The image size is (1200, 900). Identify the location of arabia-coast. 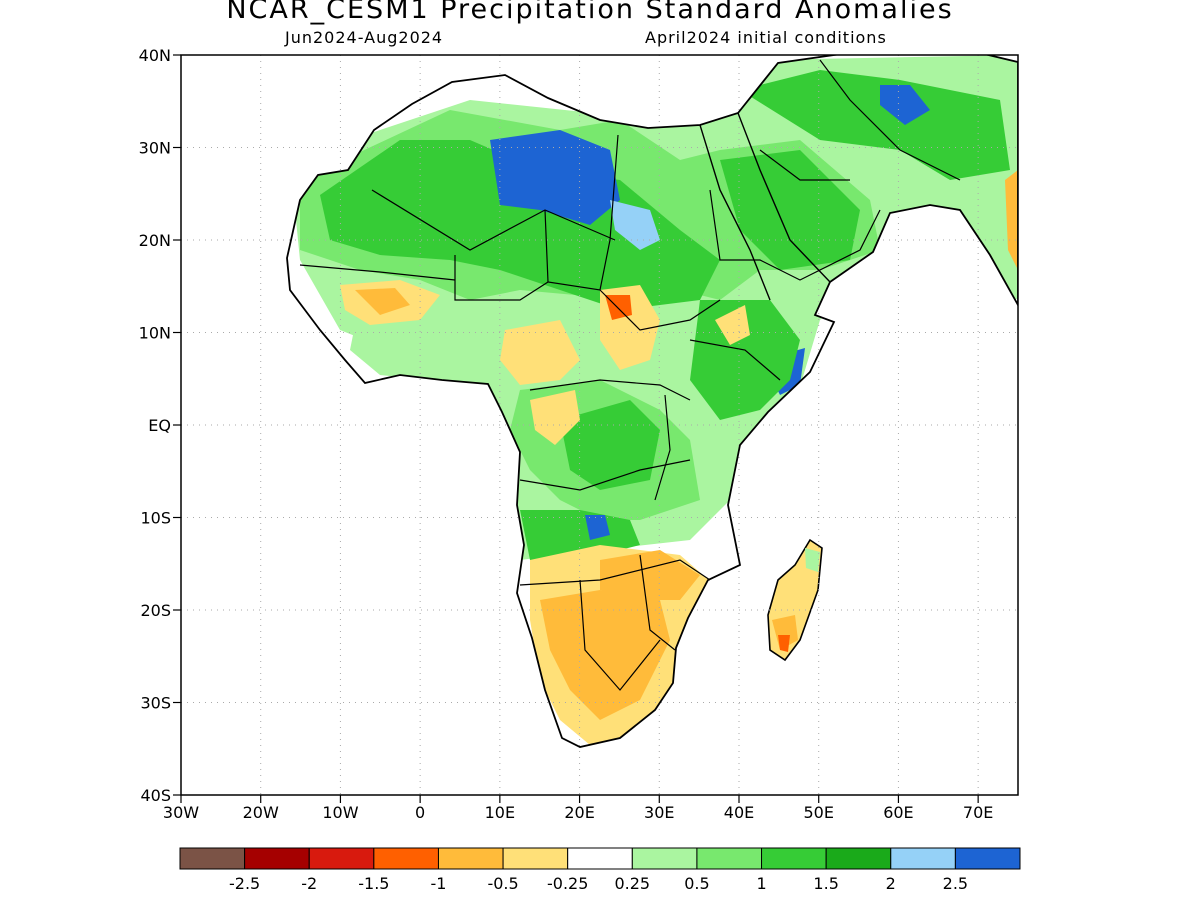
(784, 197).